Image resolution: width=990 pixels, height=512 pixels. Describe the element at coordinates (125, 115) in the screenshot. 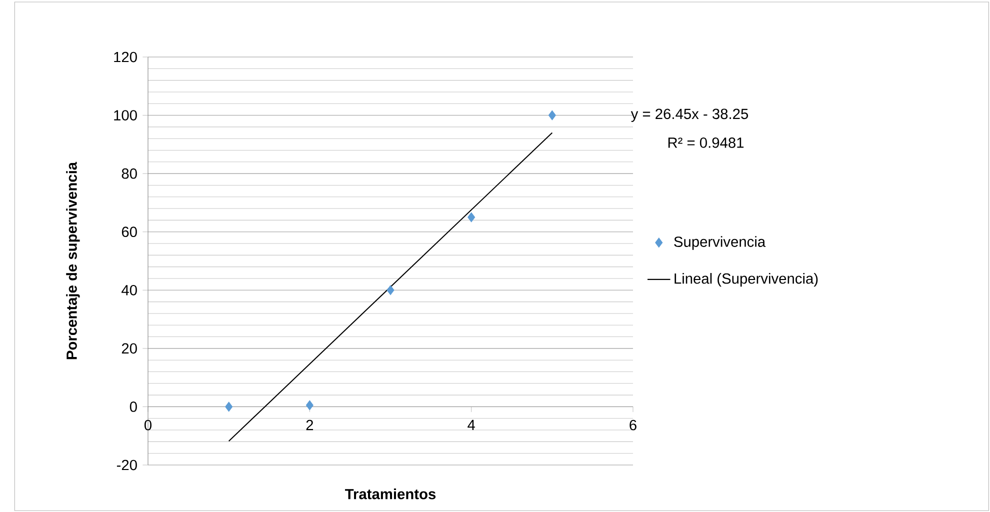

I see `y-tick-label: 100` at that location.